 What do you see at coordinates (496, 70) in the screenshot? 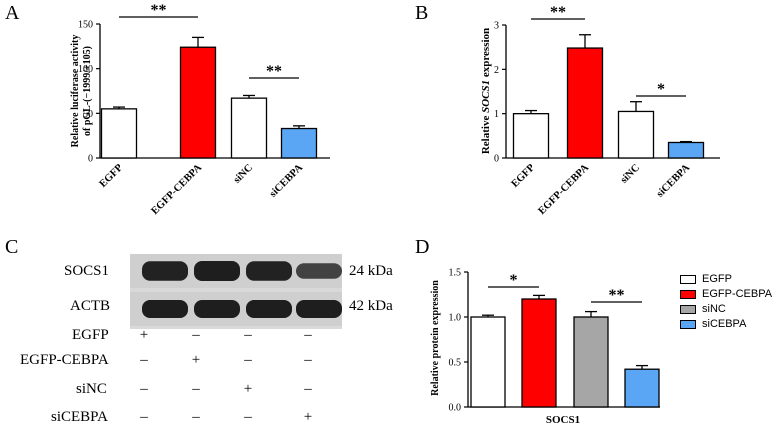
I see `y-tick-label: 2` at bounding box center [496, 70].